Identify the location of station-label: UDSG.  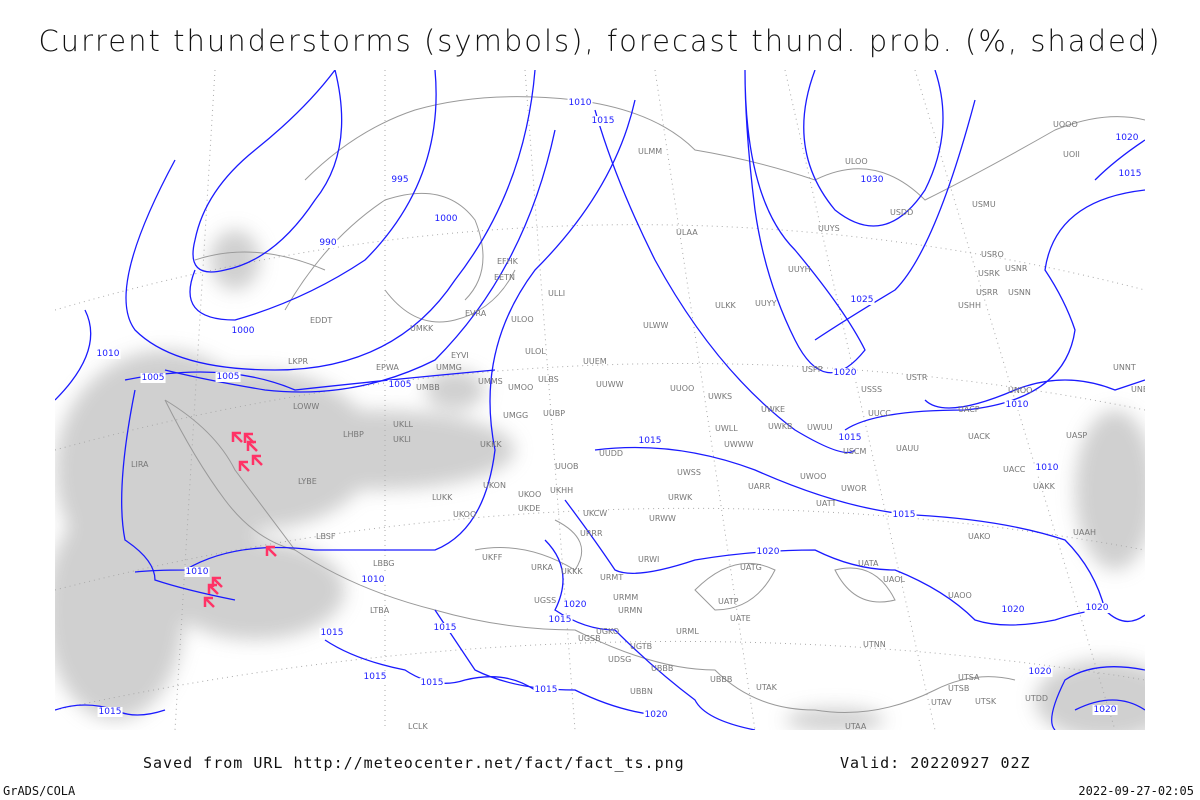
(620, 659).